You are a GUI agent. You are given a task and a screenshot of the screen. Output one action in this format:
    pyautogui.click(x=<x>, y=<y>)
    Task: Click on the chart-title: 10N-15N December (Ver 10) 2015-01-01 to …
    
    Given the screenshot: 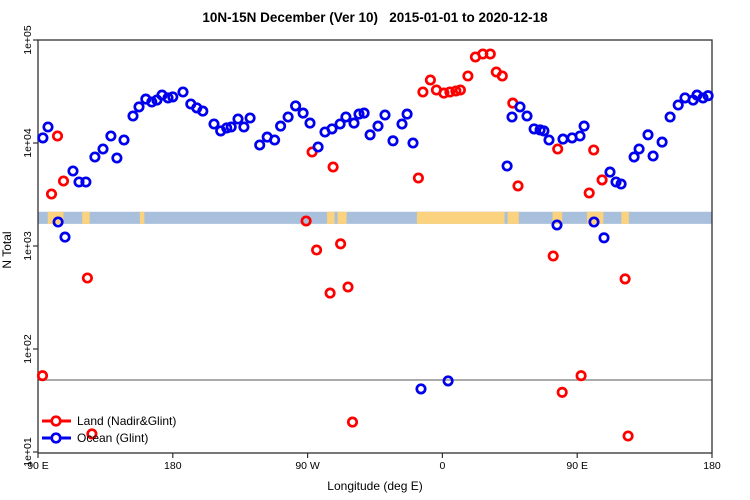 What is the action you would take?
    pyautogui.click(x=375, y=17)
    